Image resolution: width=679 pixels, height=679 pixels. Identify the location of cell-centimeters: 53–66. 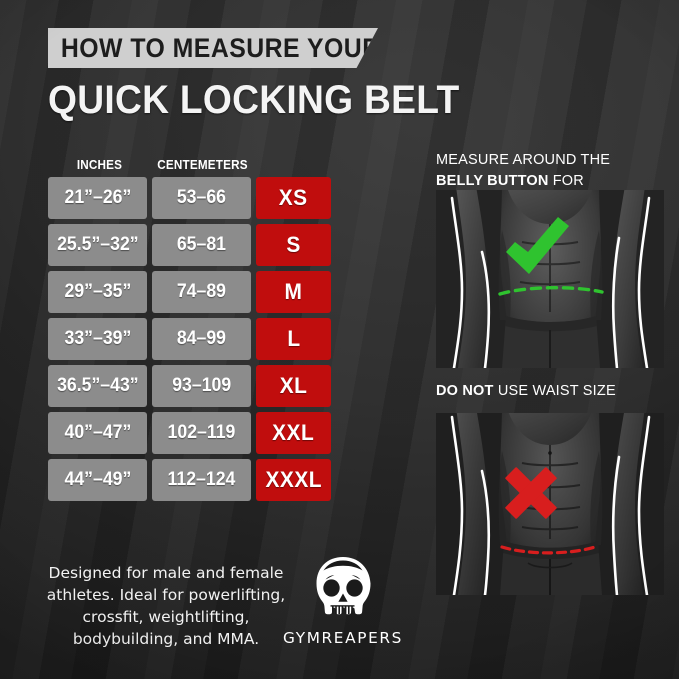
(201, 198).